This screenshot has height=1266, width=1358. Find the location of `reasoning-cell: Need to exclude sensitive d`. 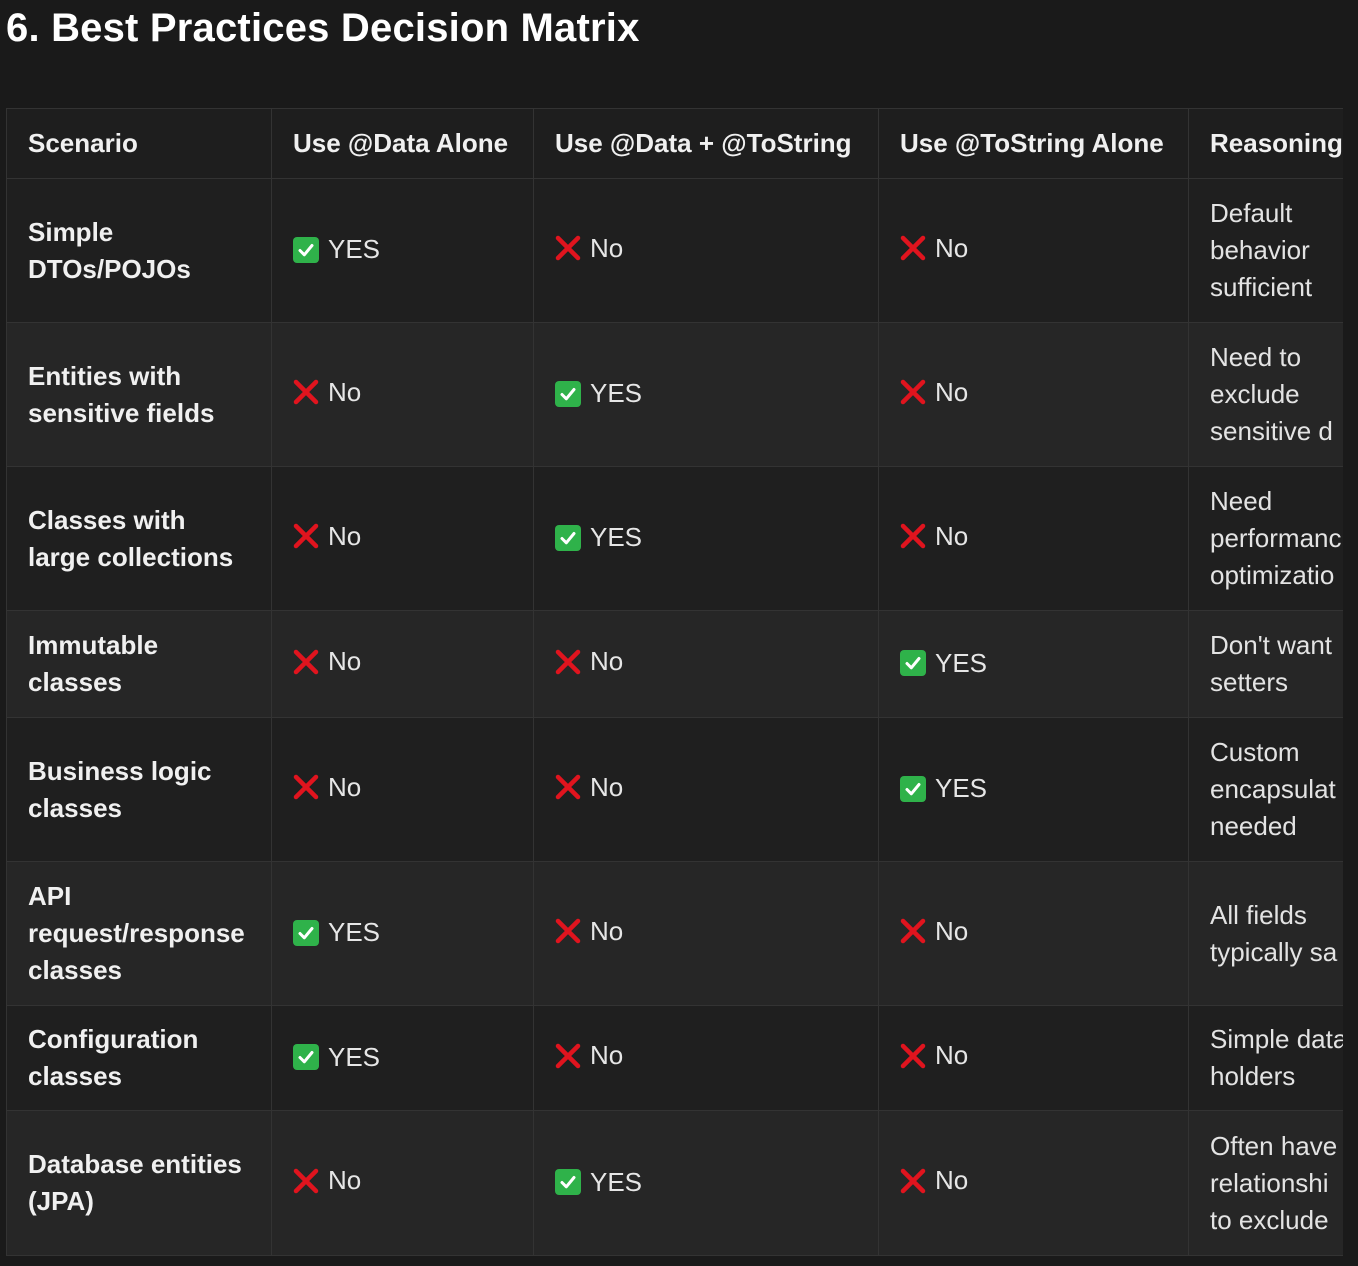

reasoning-cell: Need to exclude sensitive d is located at coordinates (1265, 394).